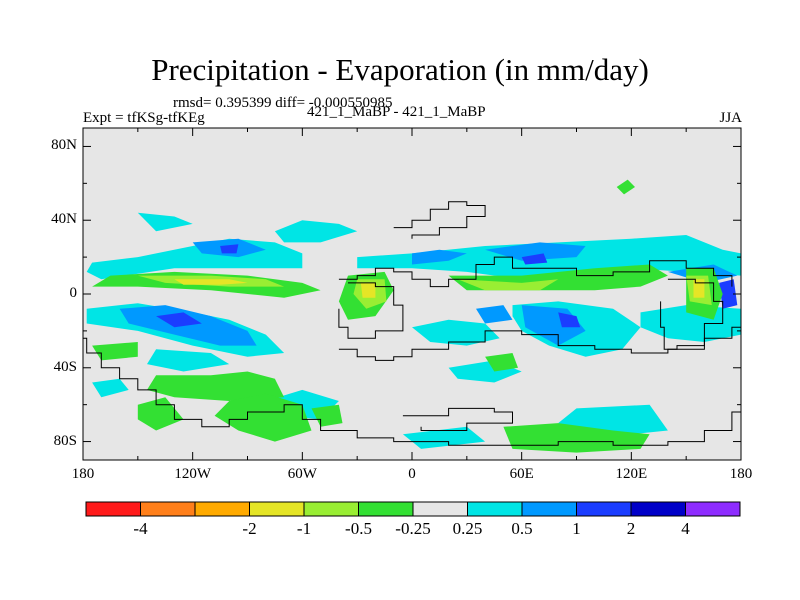 Image resolution: width=800 pixels, height=600 pixels. Describe the element at coordinates (65, 440) in the screenshot. I see `y-tick-label: 80S` at that location.